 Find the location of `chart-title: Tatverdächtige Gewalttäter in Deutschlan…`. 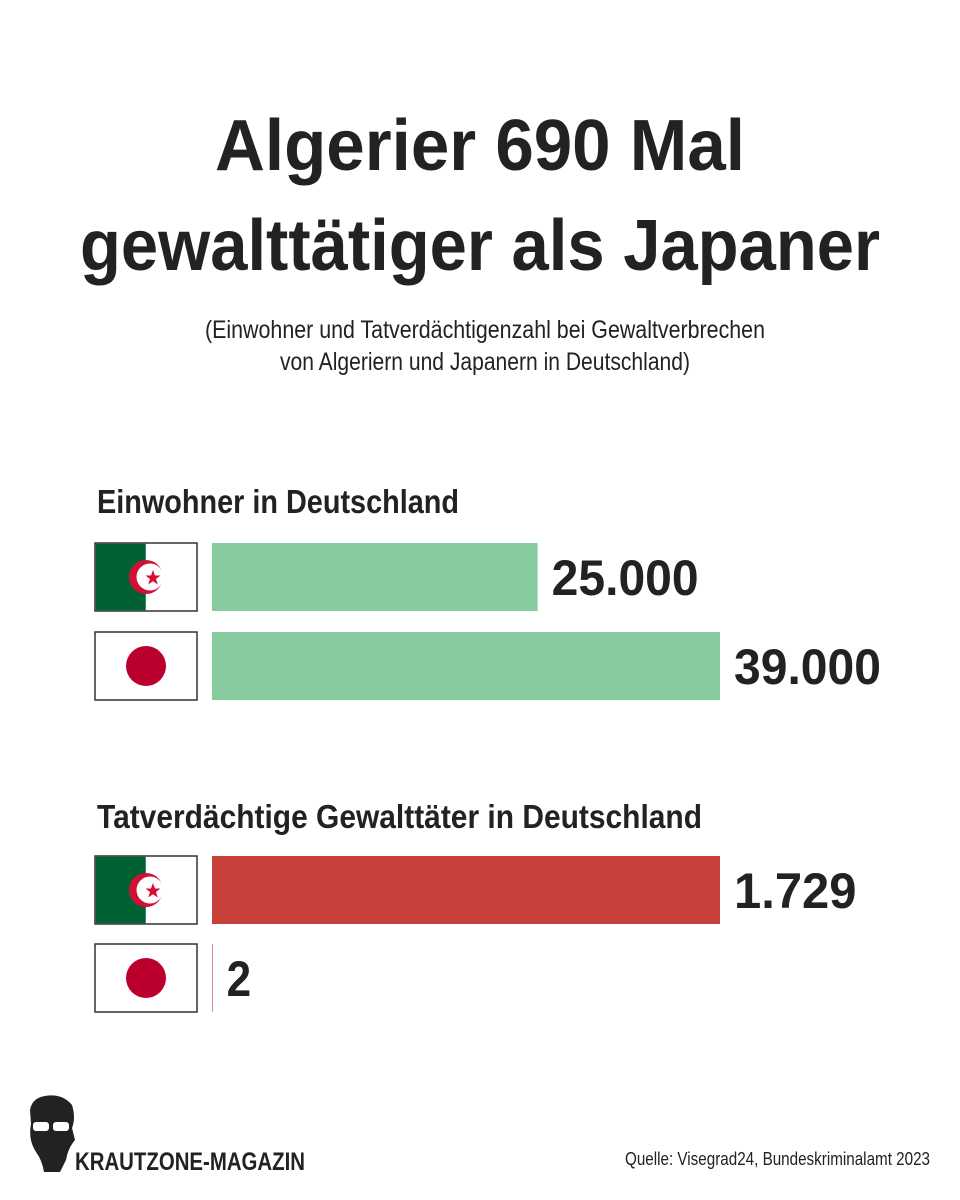

chart-title: Tatverdächtige Gewalttäter in Deutschlan… is located at coordinates (399, 816).